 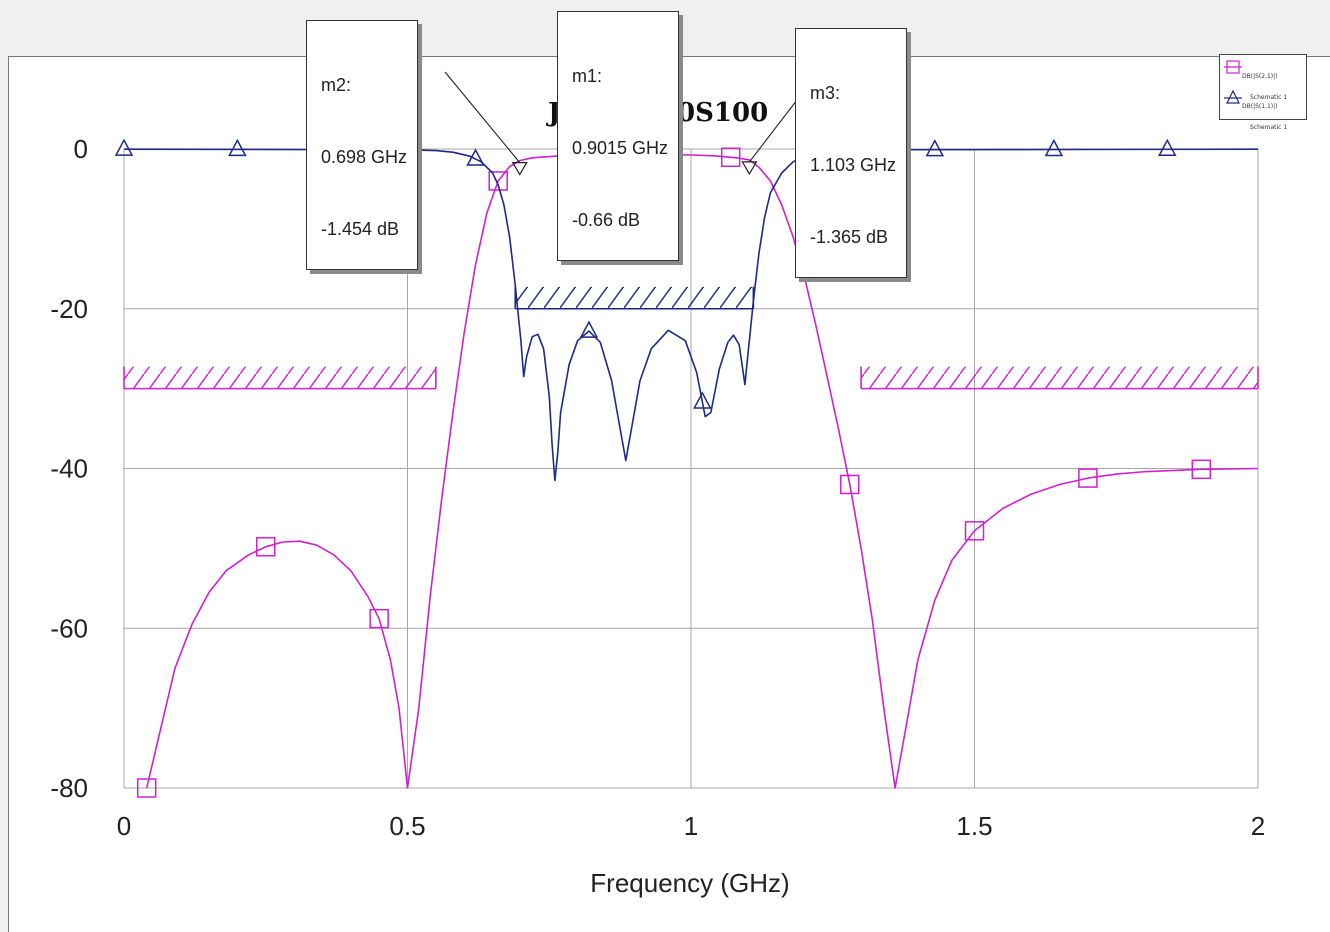 What do you see at coordinates (1258, 826) in the screenshot?
I see `x-tick-label: 2` at bounding box center [1258, 826].